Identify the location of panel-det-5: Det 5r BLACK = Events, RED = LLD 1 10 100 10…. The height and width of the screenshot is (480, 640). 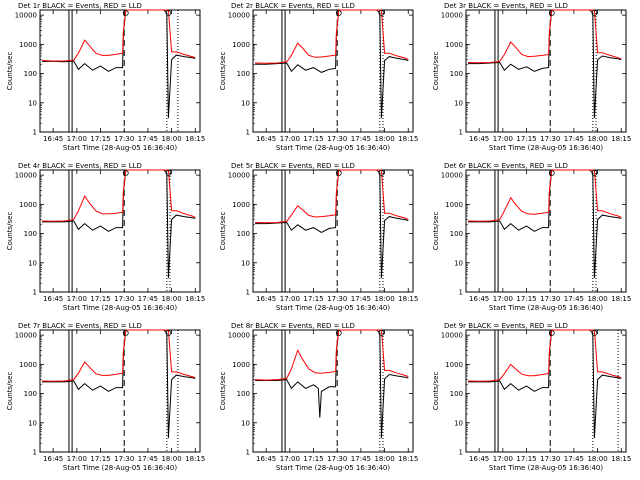
(318, 237).